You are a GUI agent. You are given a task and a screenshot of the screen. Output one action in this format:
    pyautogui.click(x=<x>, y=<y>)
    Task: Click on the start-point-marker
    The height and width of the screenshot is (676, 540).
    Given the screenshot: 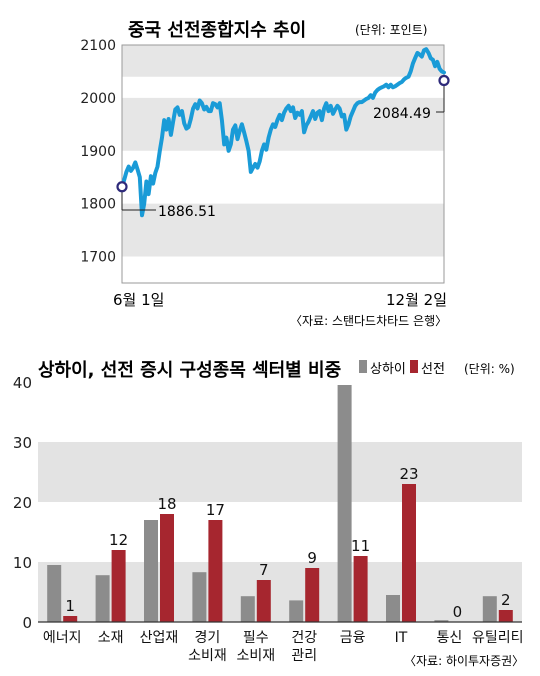 What is the action you would take?
    pyautogui.click(x=122, y=187)
    